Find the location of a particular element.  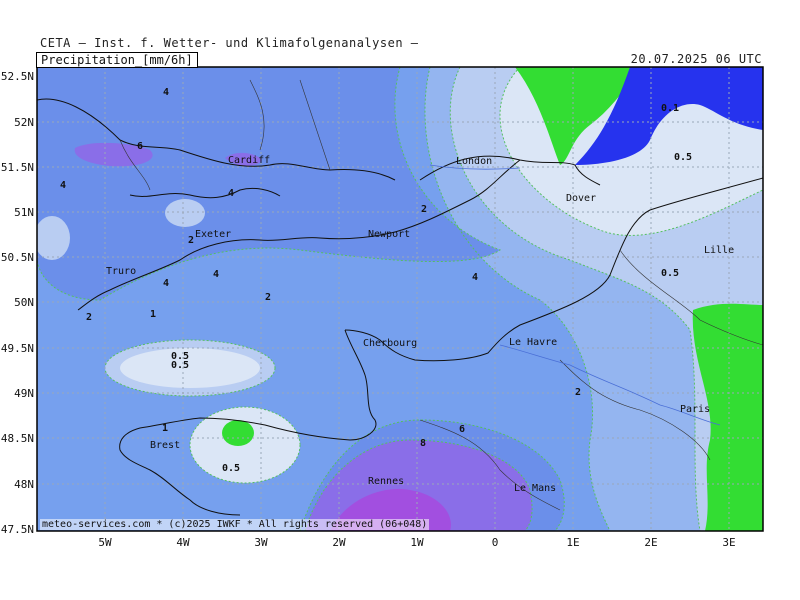

contour-label: 8 is located at coordinates (423, 443).